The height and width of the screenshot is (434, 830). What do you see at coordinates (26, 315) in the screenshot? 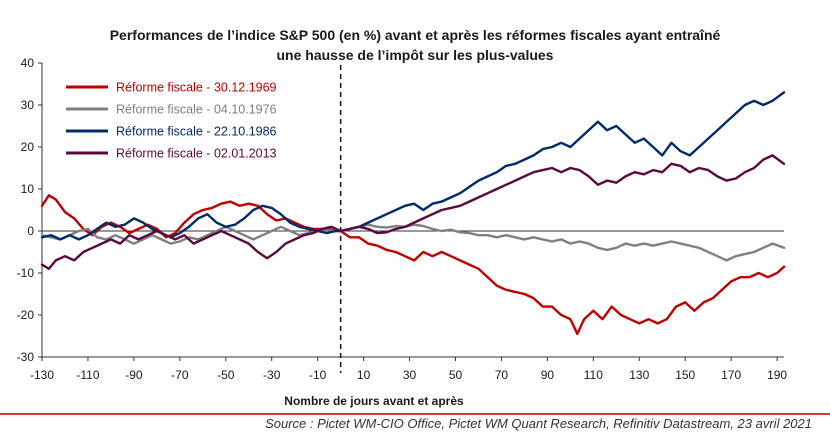
I see `y-tick-label: -20` at bounding box center [26, 315].